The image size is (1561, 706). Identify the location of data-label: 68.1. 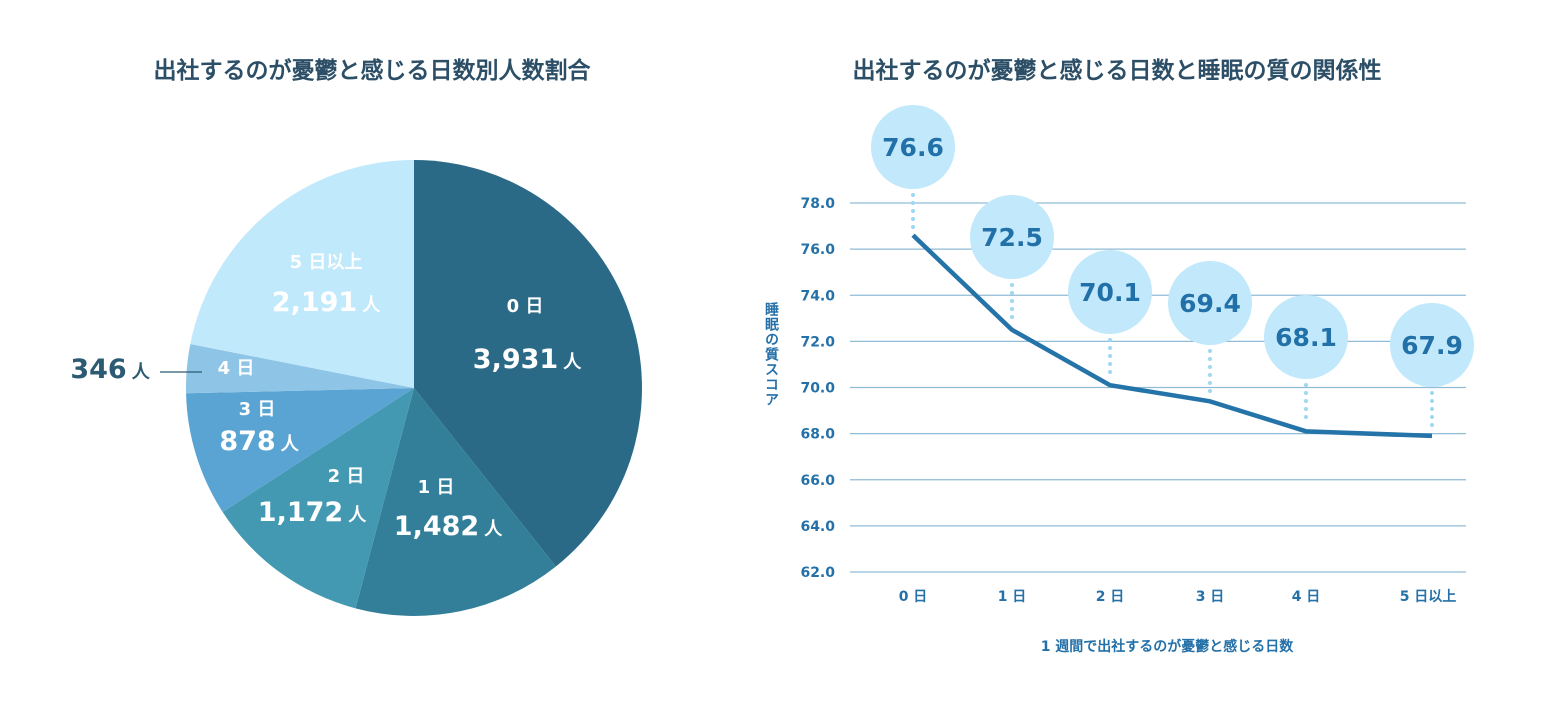
(1306, 337).